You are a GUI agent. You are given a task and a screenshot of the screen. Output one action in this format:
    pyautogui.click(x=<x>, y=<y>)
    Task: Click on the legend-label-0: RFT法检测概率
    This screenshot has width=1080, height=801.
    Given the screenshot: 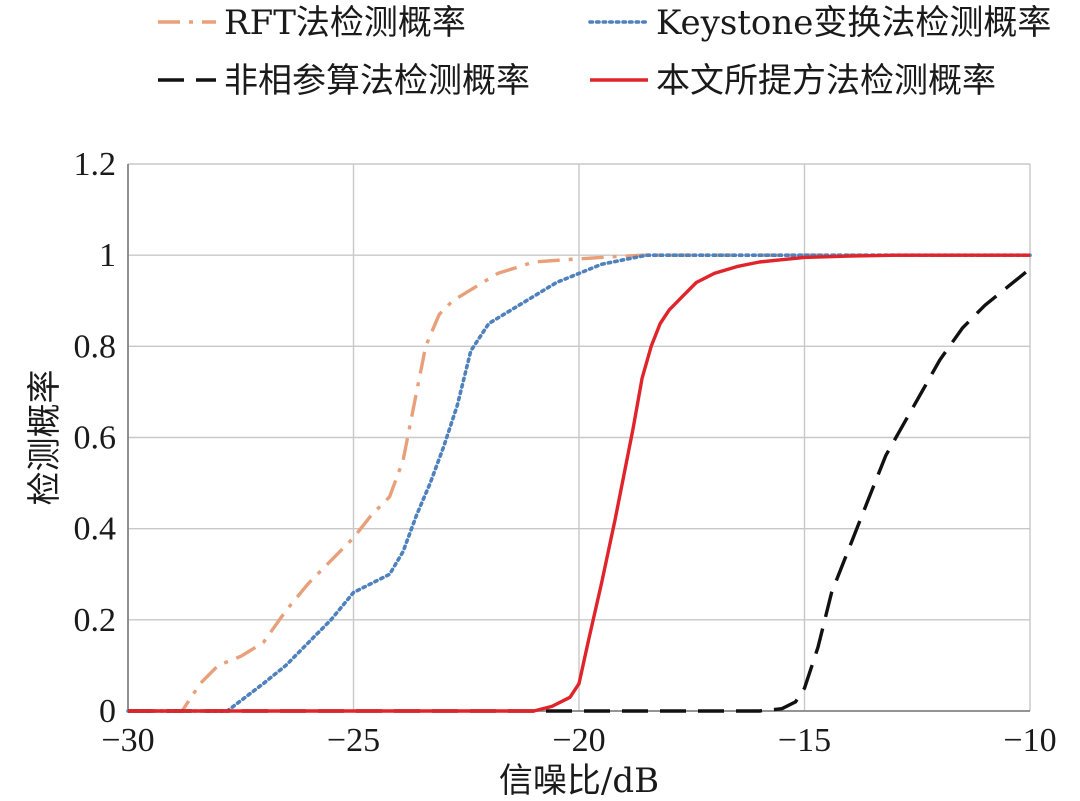 What is the action you would take?
    pyautogui.click(x=345, y=23)
    